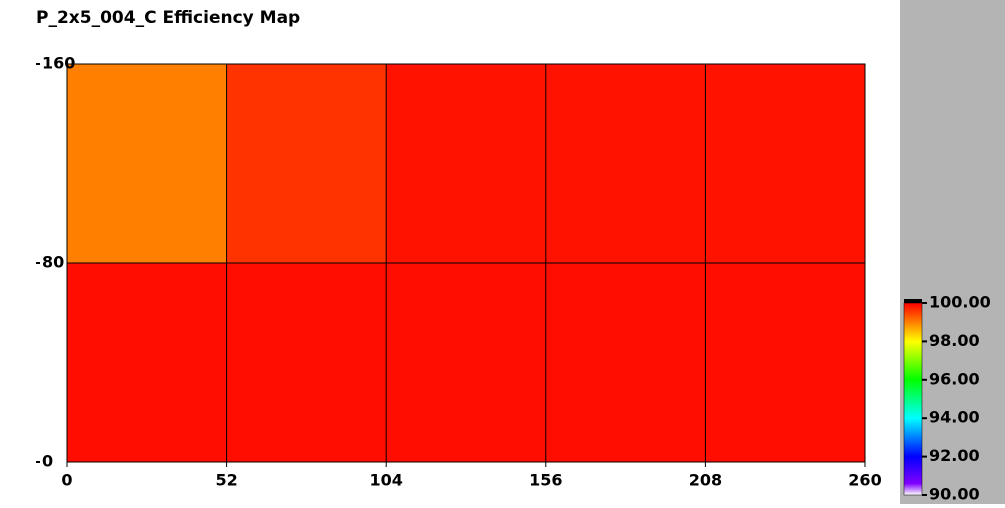  Describe the element at coordinates (954, 417) in the screenshot. I see `colorbar-tick-label: 94.00` at that location.